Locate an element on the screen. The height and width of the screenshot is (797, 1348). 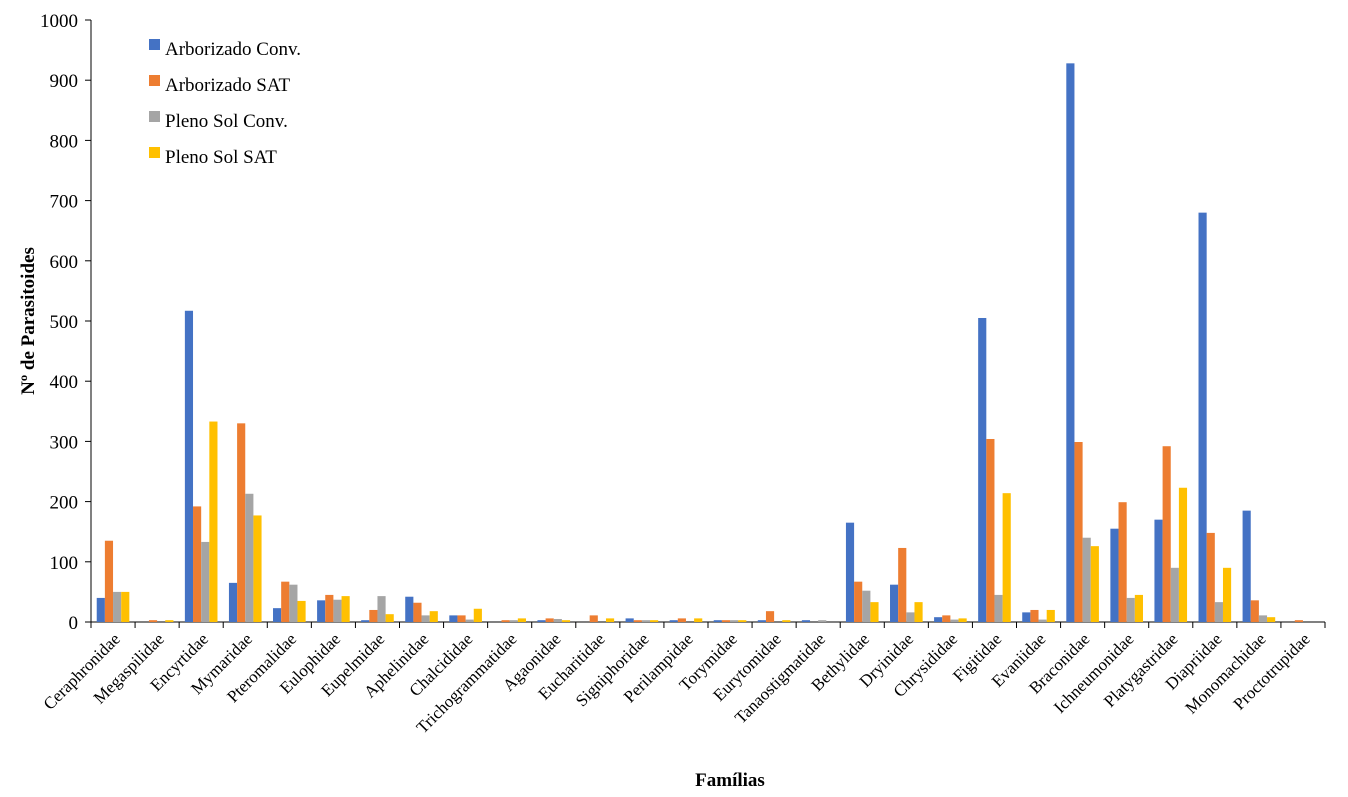
legend-label-3: Pleno Sol SAT is located at coordinates (221, 157).